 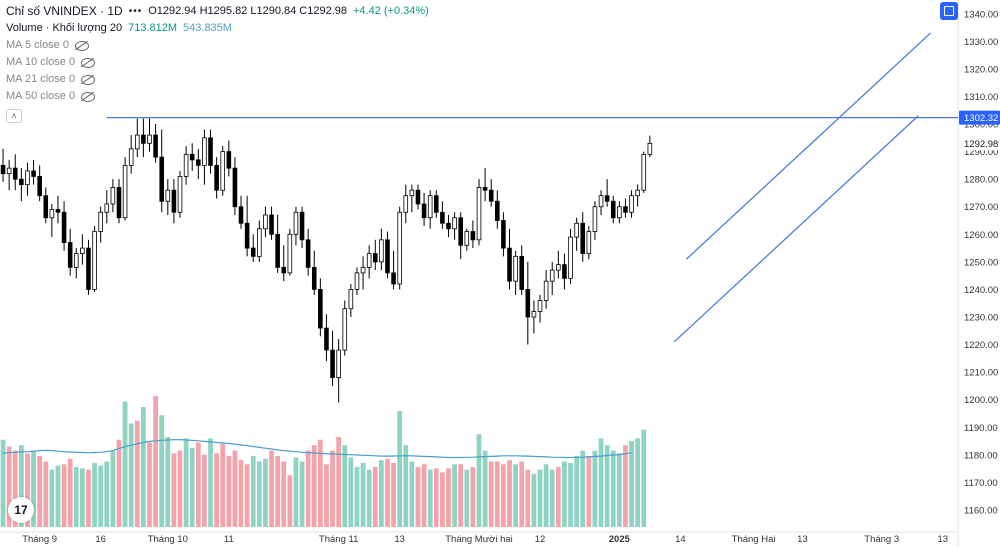 I want to click on price-tick-label: 1190.00, so click(x=981, y=428).